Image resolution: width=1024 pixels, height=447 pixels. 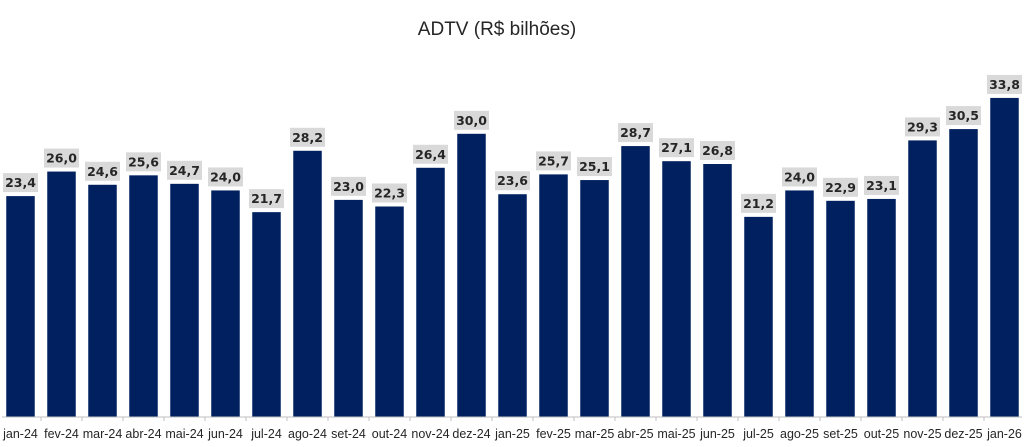 I want to click on data-label: 23,6, so click(x=512, y=180).